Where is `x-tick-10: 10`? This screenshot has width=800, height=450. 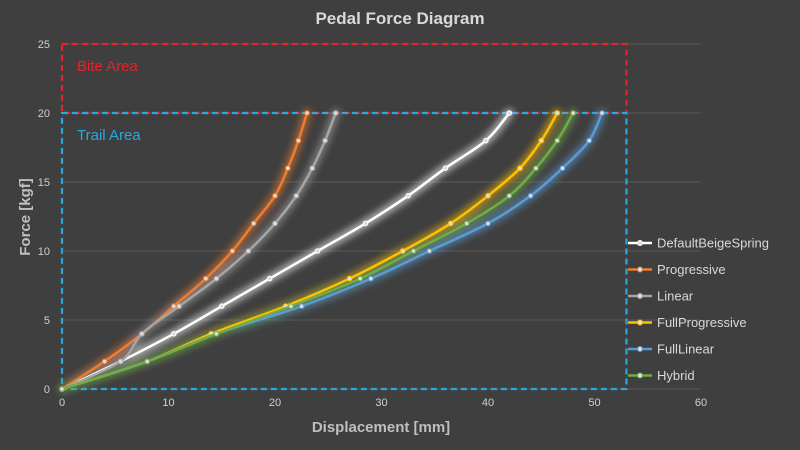 x-tick-10: 10 is located at coordinates (168, 403).